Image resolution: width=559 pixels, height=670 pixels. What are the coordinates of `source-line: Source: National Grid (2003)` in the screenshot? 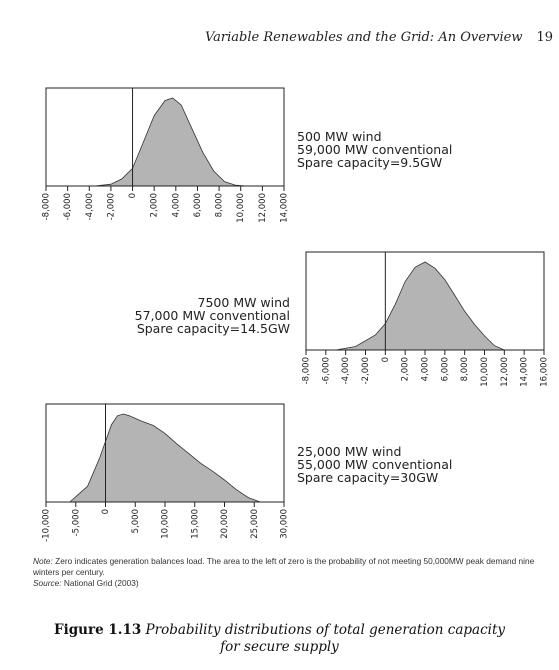 It's located at (293, 583).